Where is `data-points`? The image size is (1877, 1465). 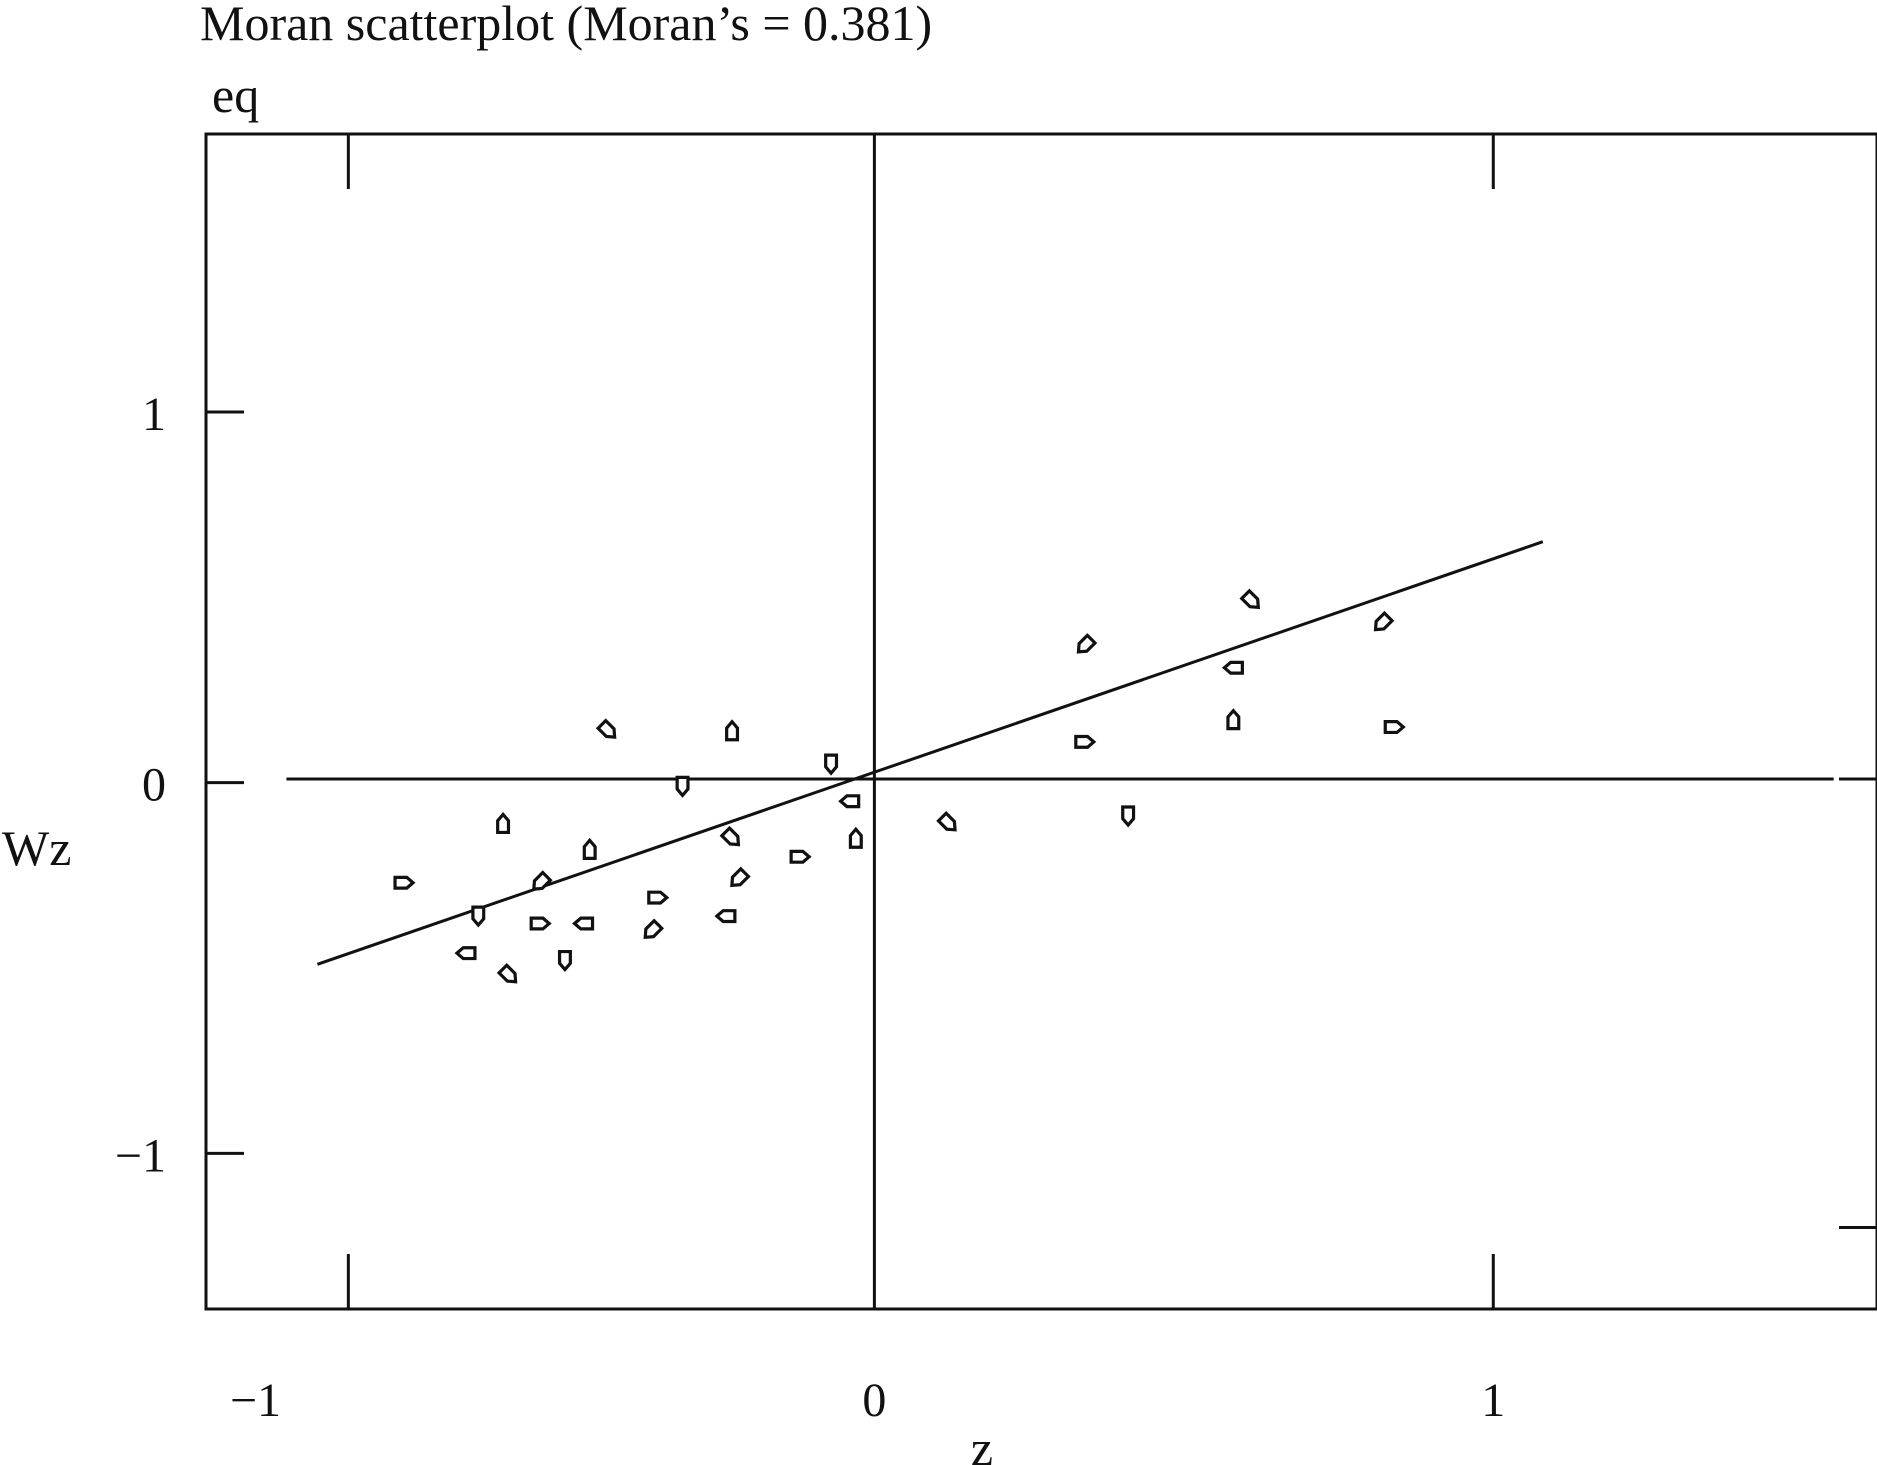 data-points is located at coordinates (899, 786).